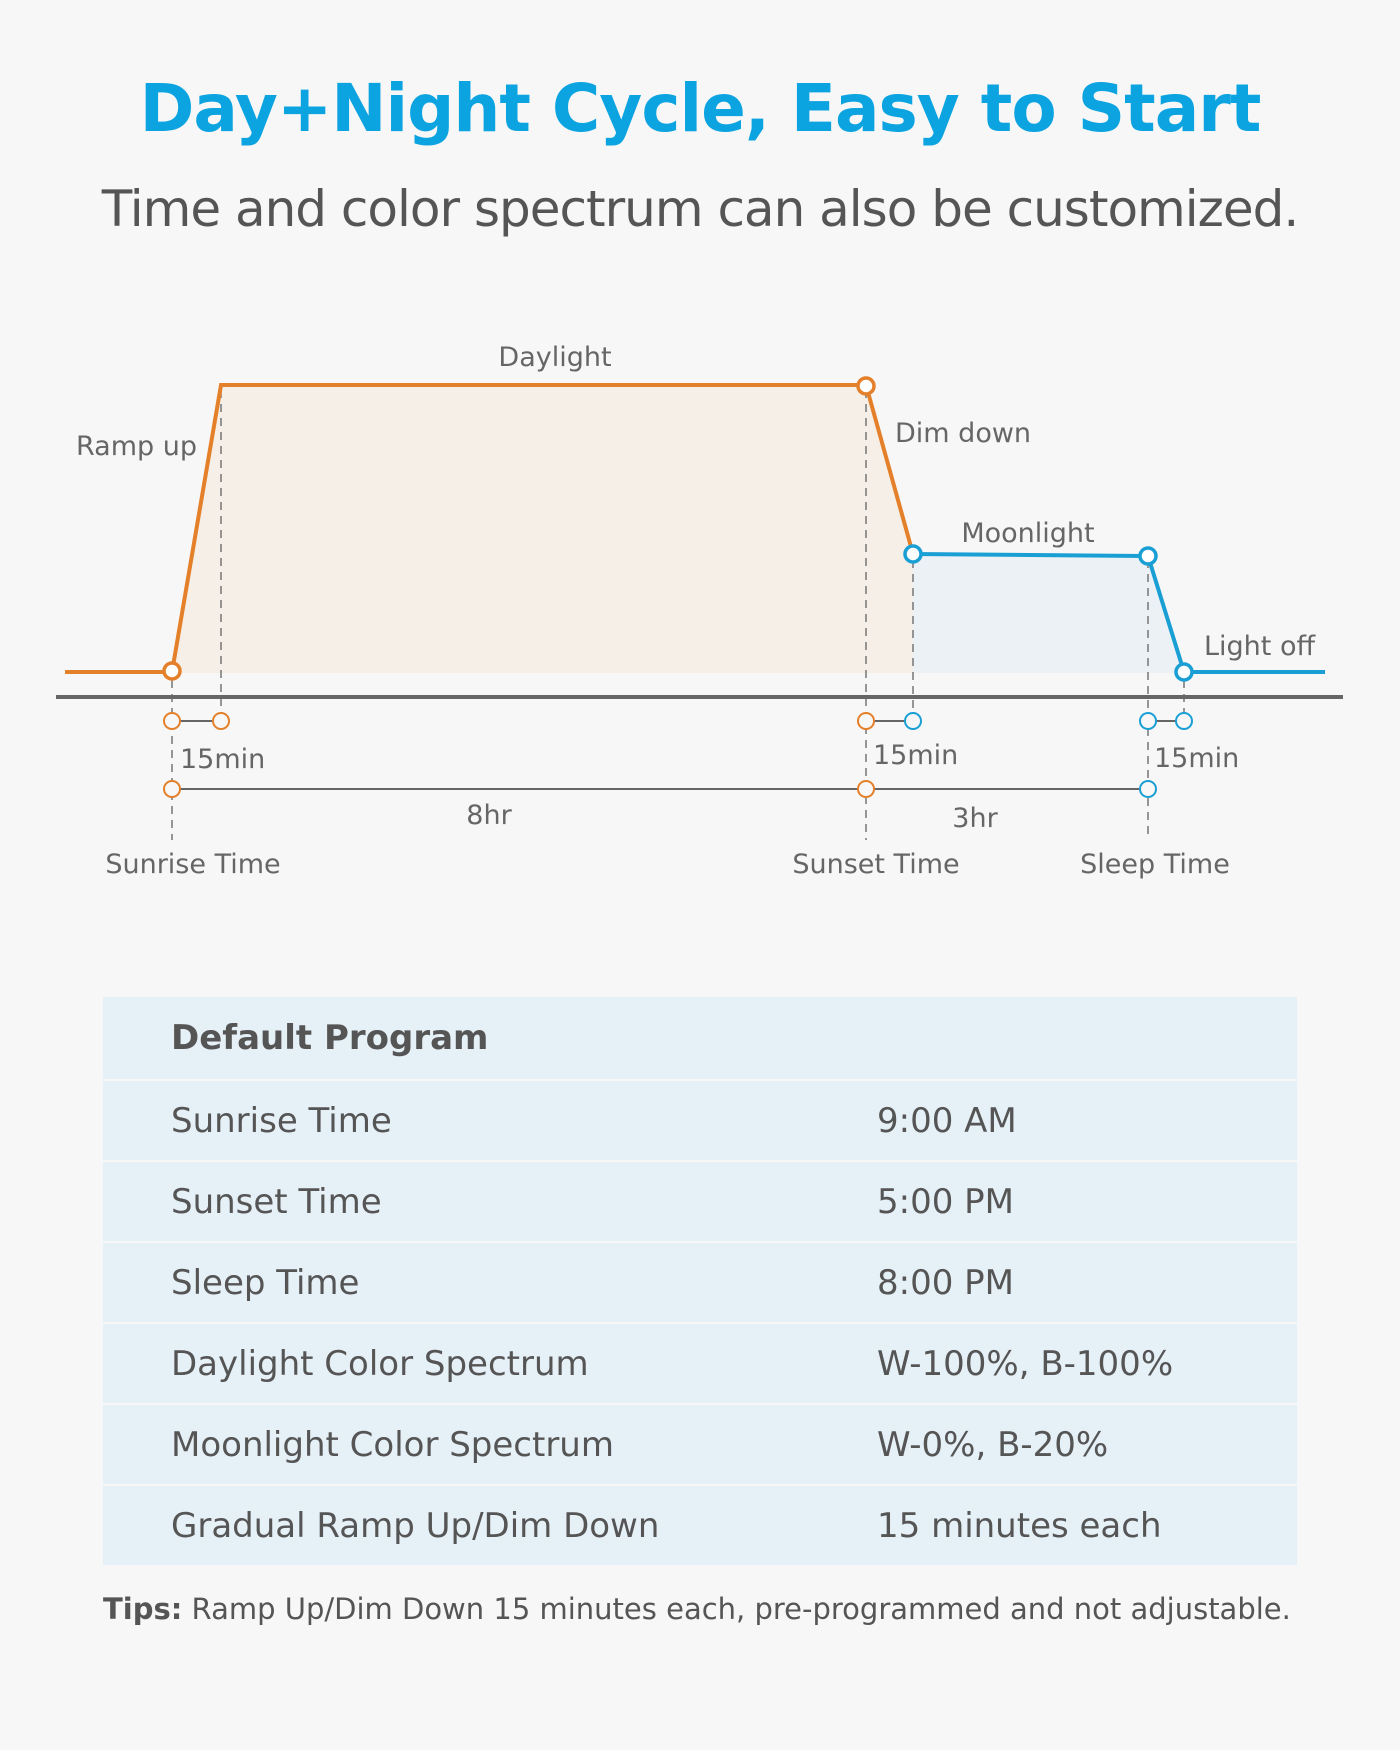 Image resolution: width=1400 pixels, height=1750 pixels. What do you see at coordinates (700, 1445) in the screenshot?
I see `table-row: Moonlight Color Spectrum W-0%, B-20%` at bounding box center [700, 1445].